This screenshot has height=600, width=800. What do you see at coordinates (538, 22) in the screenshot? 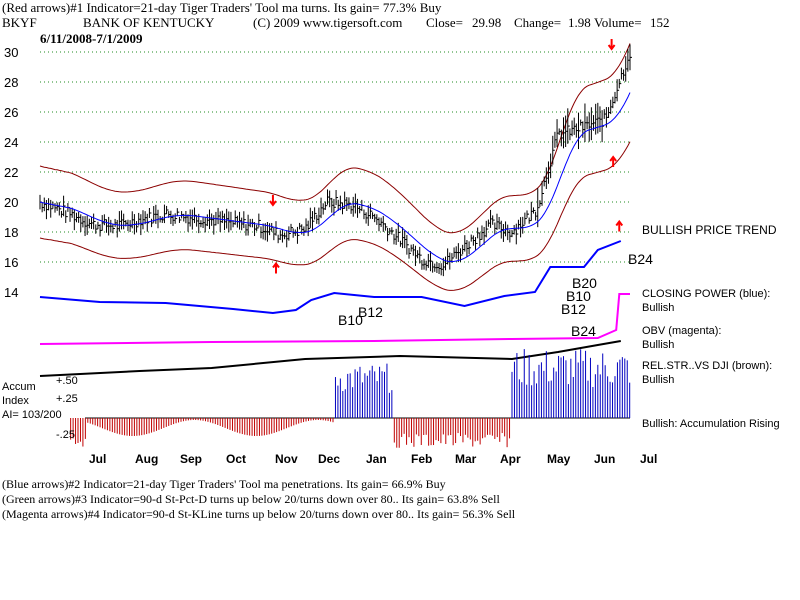
I see `change-label: Change=` at bounding box center [538, 22].